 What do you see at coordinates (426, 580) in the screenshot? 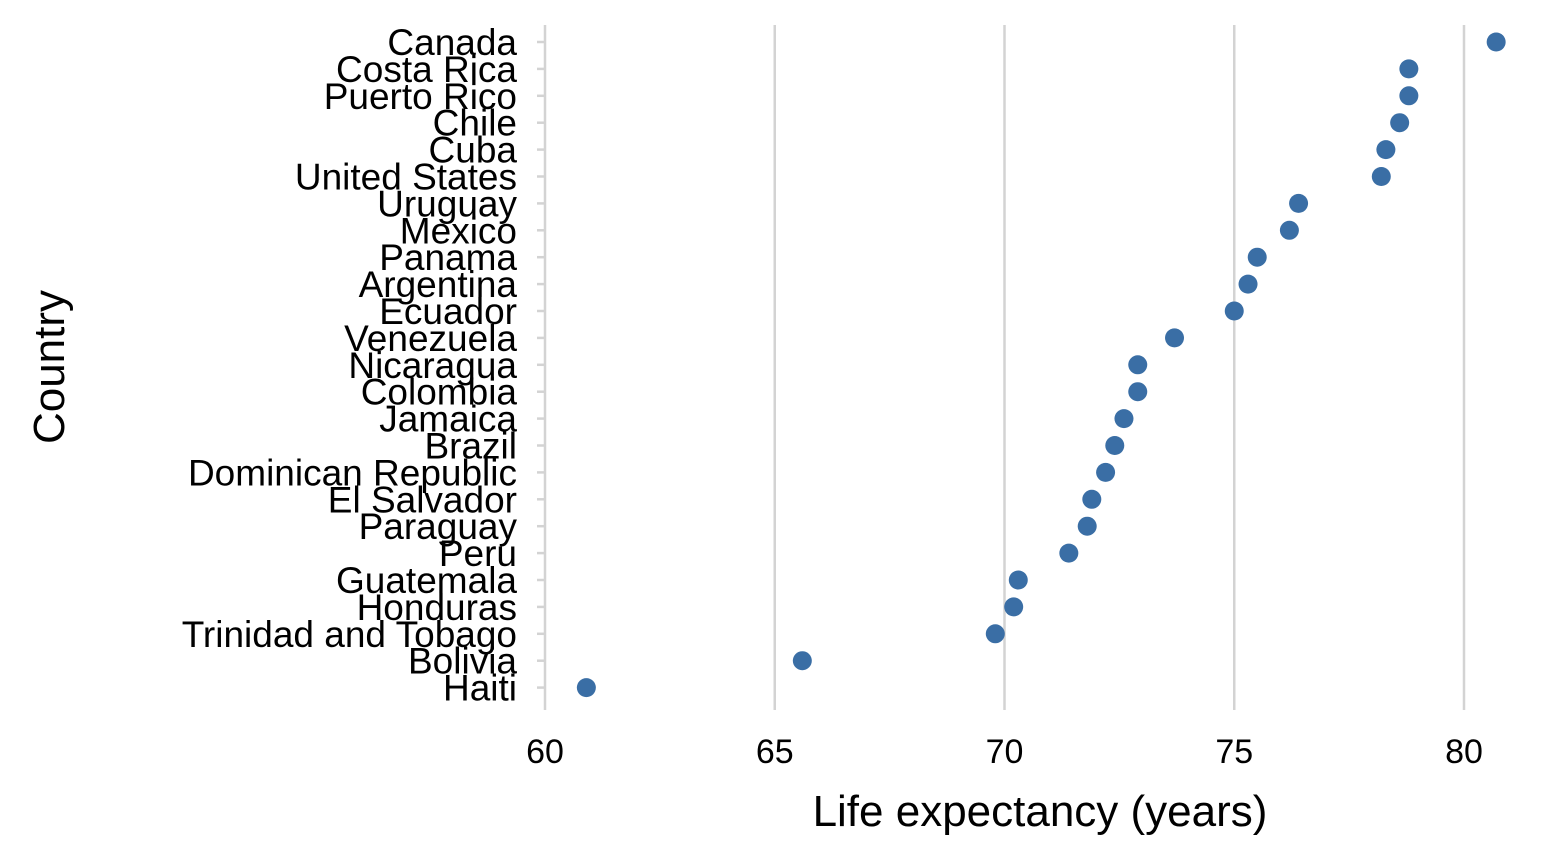
I see `country-label: Guatemala` at bounding box center [426, 580].